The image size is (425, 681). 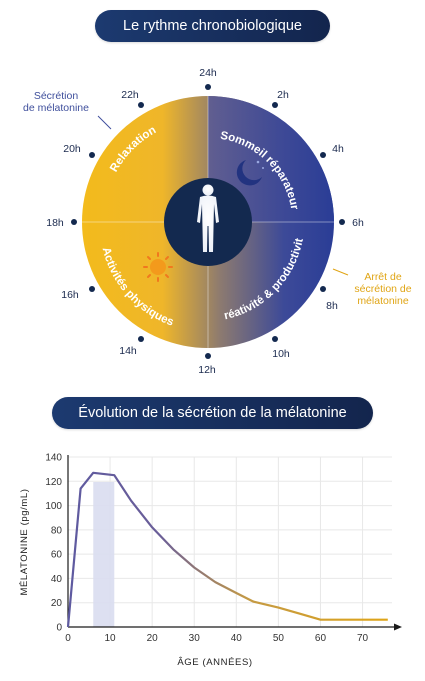 What do you see at coordinates (56, 96) in the screenshot?
I see `note-secretion-line-1: Sécrétion` at bounding box center [56, 96].